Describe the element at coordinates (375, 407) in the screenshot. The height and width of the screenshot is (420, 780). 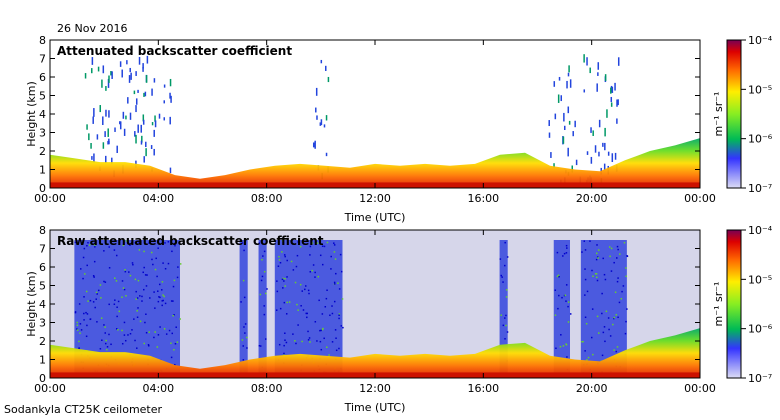
I see `bottom-x-axis-label: Time (UTC)` at that location.